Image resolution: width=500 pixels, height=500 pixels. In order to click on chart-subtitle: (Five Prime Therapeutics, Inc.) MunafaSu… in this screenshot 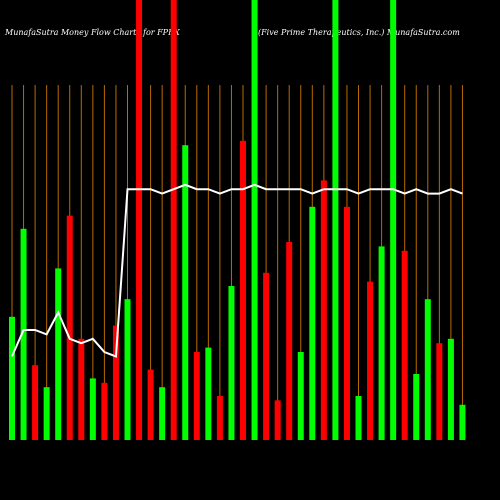, I will do `click(359, 32)`.